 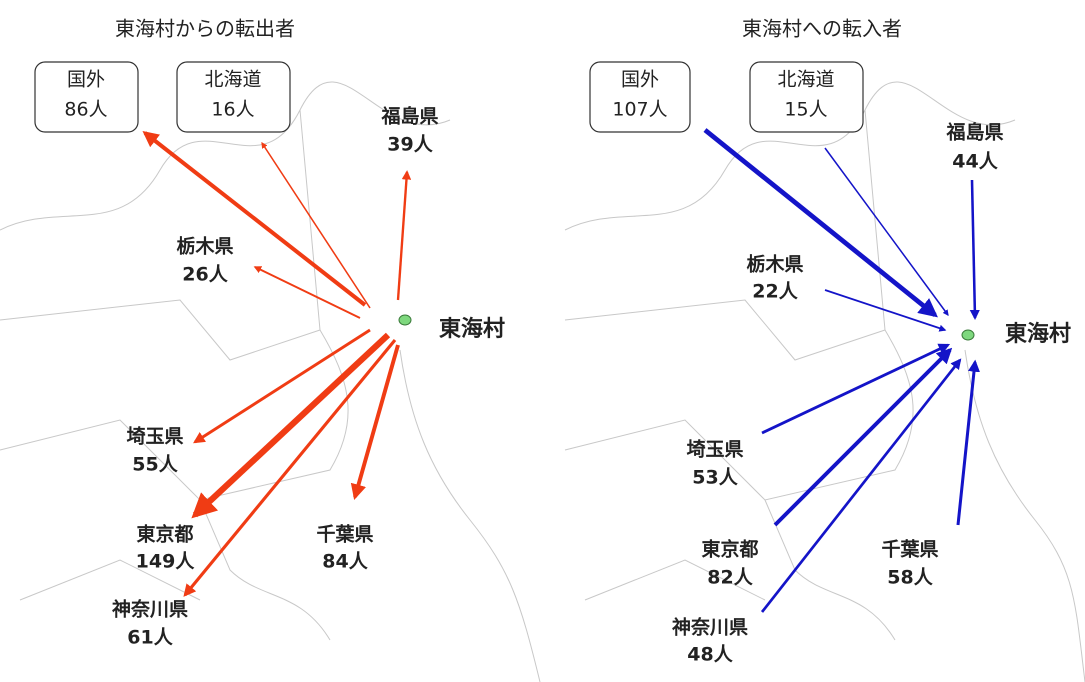 What do you see at coordinates (710, 655) in the screenshot?
I see `region-count: 48人` at bounding box center [710, 655].